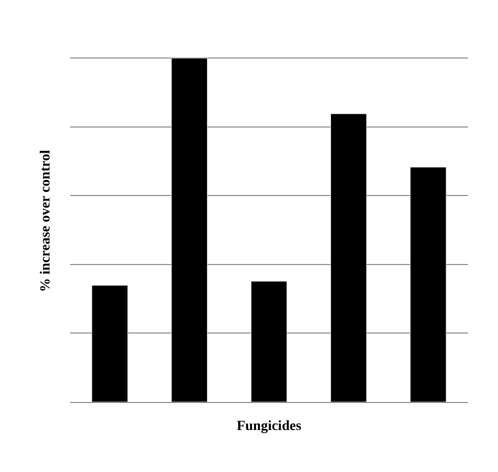 Image resolution: width=498 pixels, height=472 pixels. What do you see at coordinates (269, 426) in the screenshot?
I see `x-axis-title: Fungicides` at bounding box center [269, 426].